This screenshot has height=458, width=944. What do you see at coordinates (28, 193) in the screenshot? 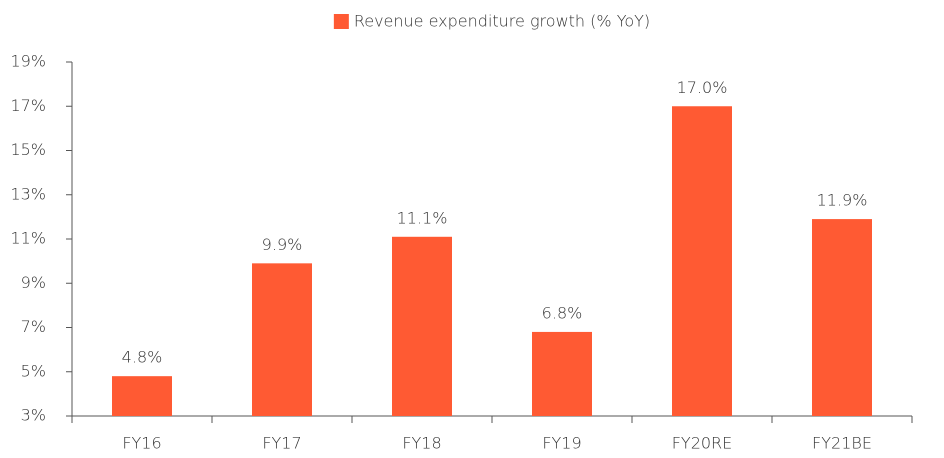
I see `y-tick-label: 13%` at bounding box center [28, 193].